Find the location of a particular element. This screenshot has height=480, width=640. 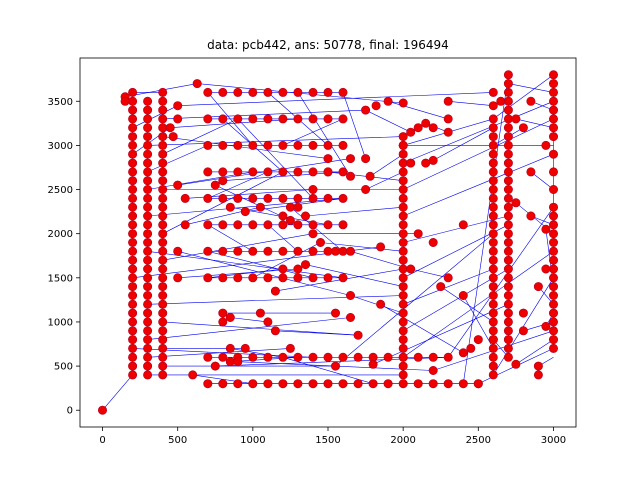

x-tick-label: 1000 is located at coordinates (252, 440).